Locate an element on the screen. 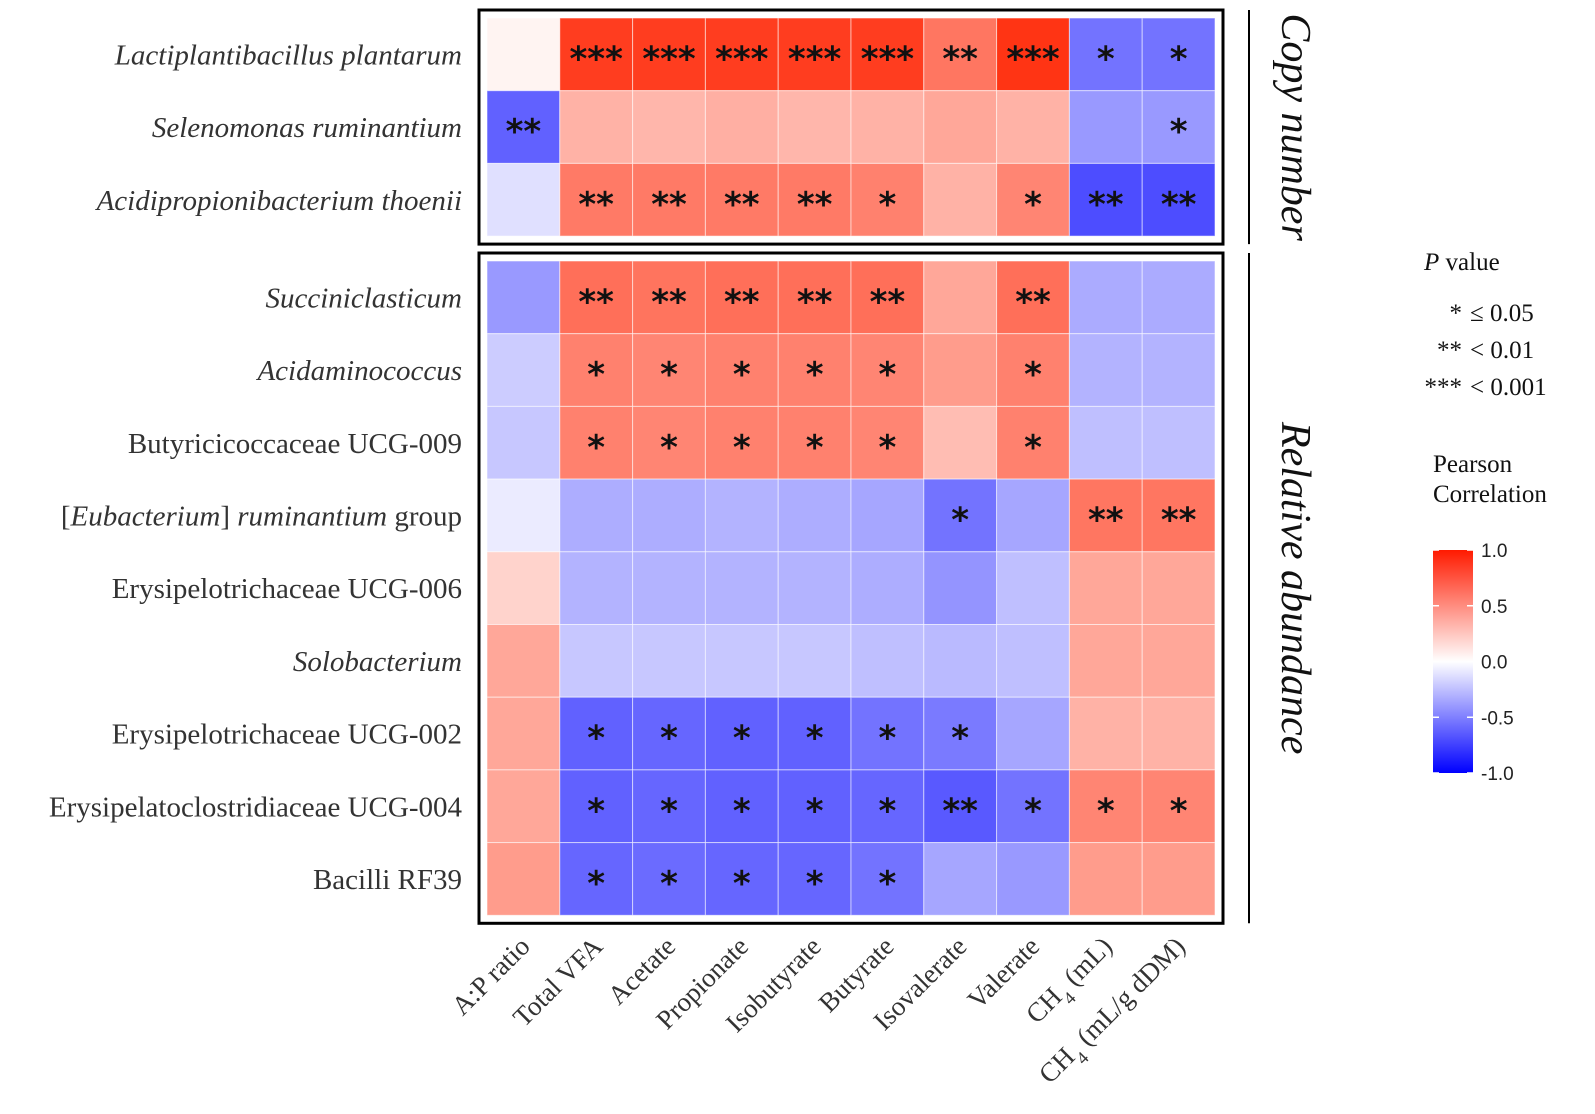  cell-eubacterium-ruminantium-group-isobutyrate is located at coordinates (814, 515).